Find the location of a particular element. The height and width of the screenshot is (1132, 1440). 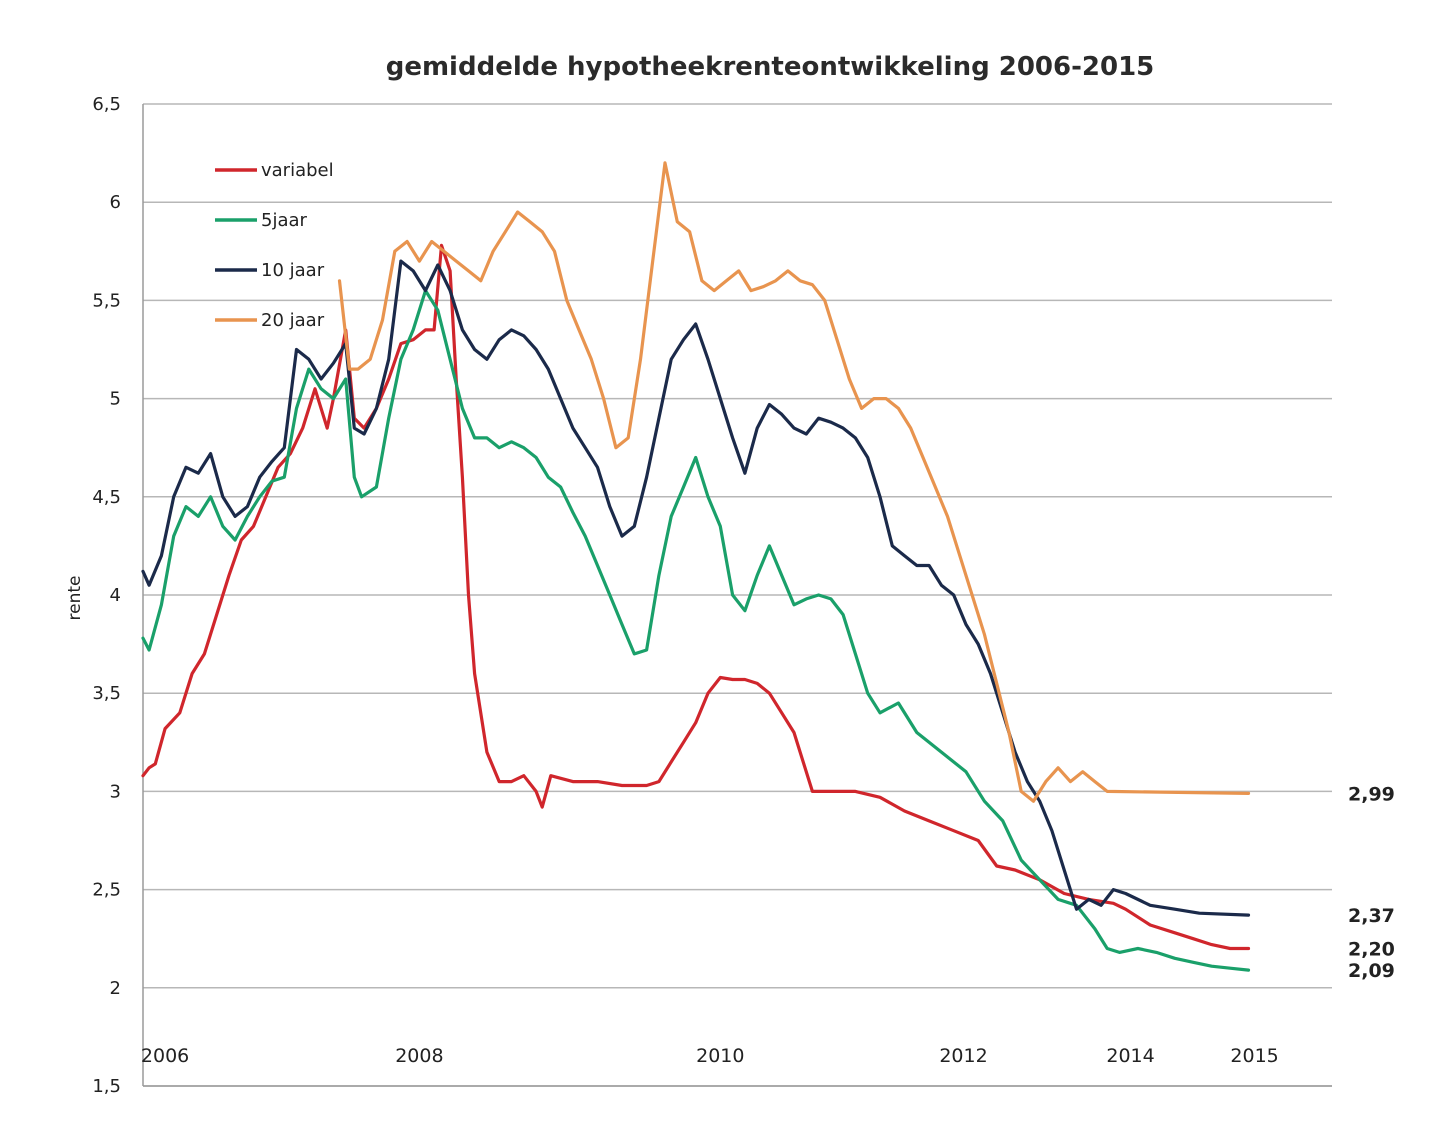

x-tick-label: 2008 is located at coordinates (419, 1056).